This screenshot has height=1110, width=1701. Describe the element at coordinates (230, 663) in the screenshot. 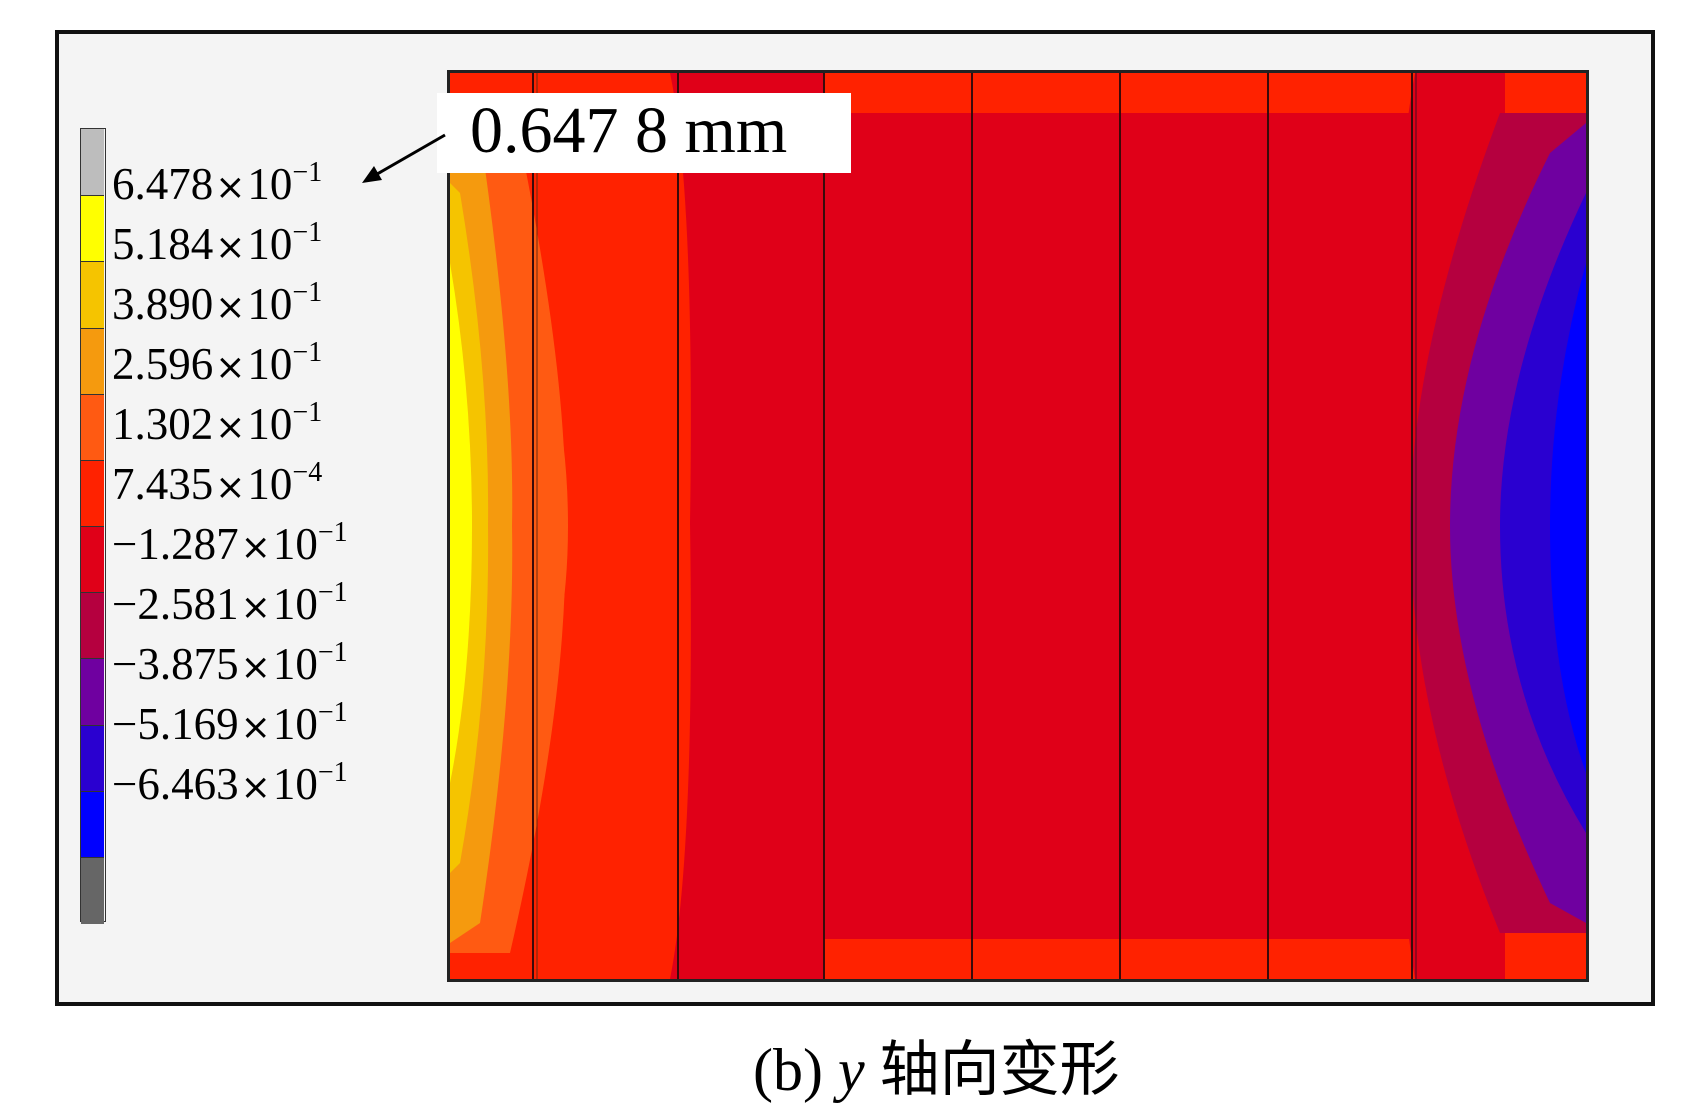

I see `legend-label: −3.875×10⁻¹` at that location.